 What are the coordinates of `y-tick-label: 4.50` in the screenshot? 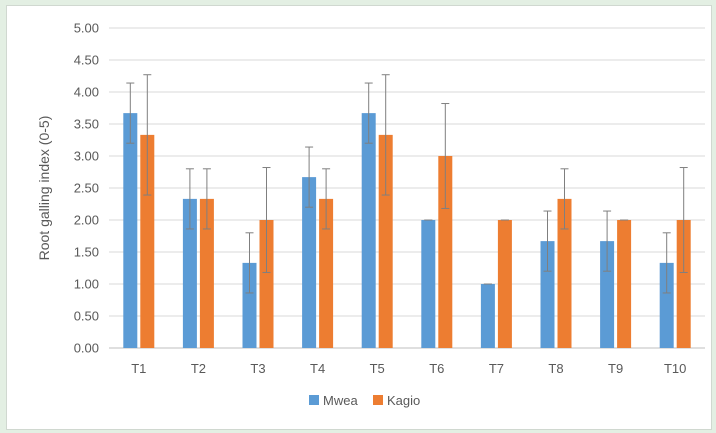 It's located at (86, 60).